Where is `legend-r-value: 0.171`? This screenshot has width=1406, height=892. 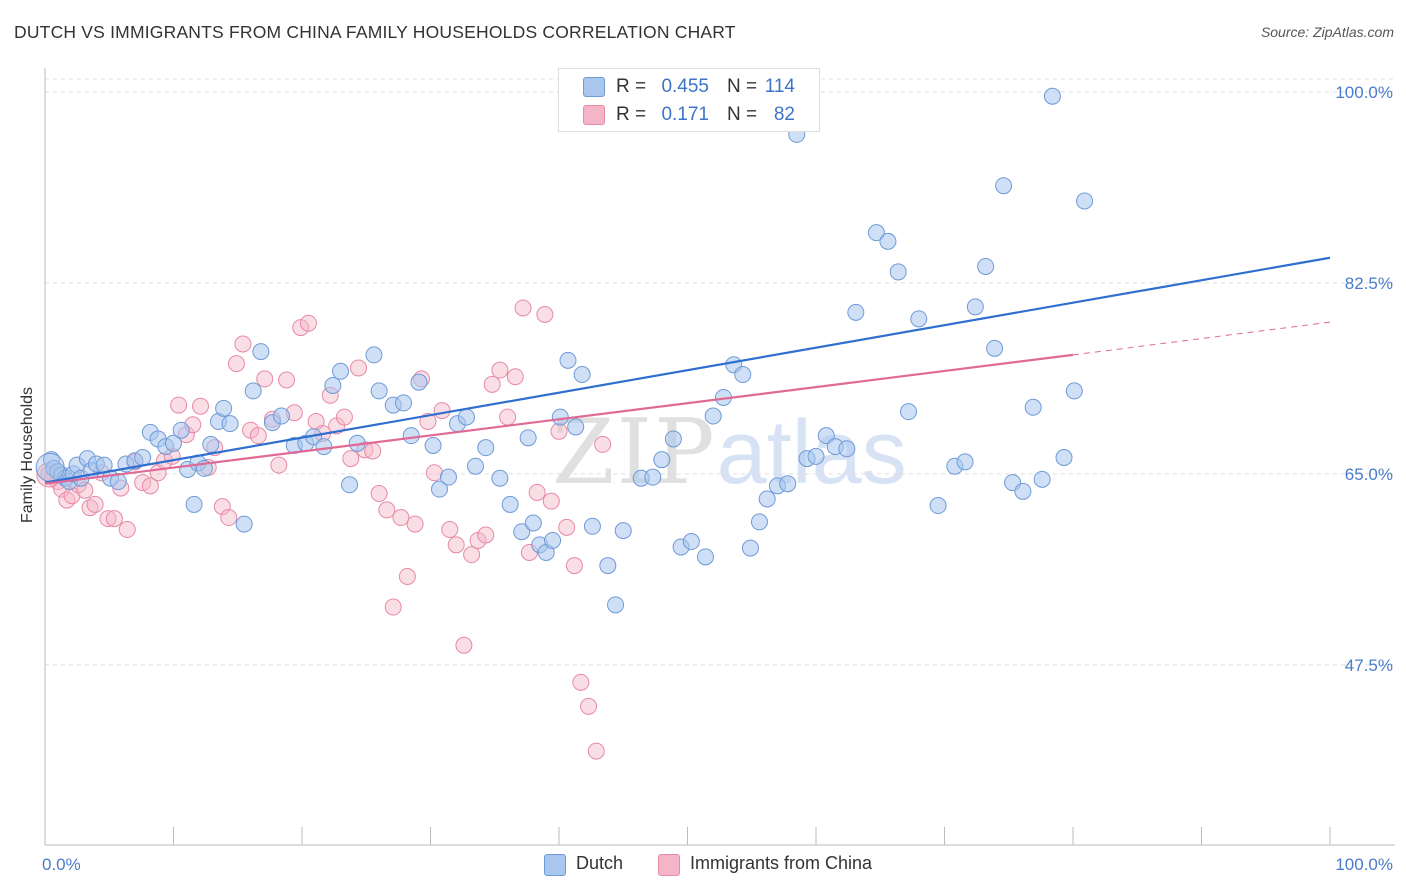
legend-r-value: 0.171 is located at coordinates (685, 114).